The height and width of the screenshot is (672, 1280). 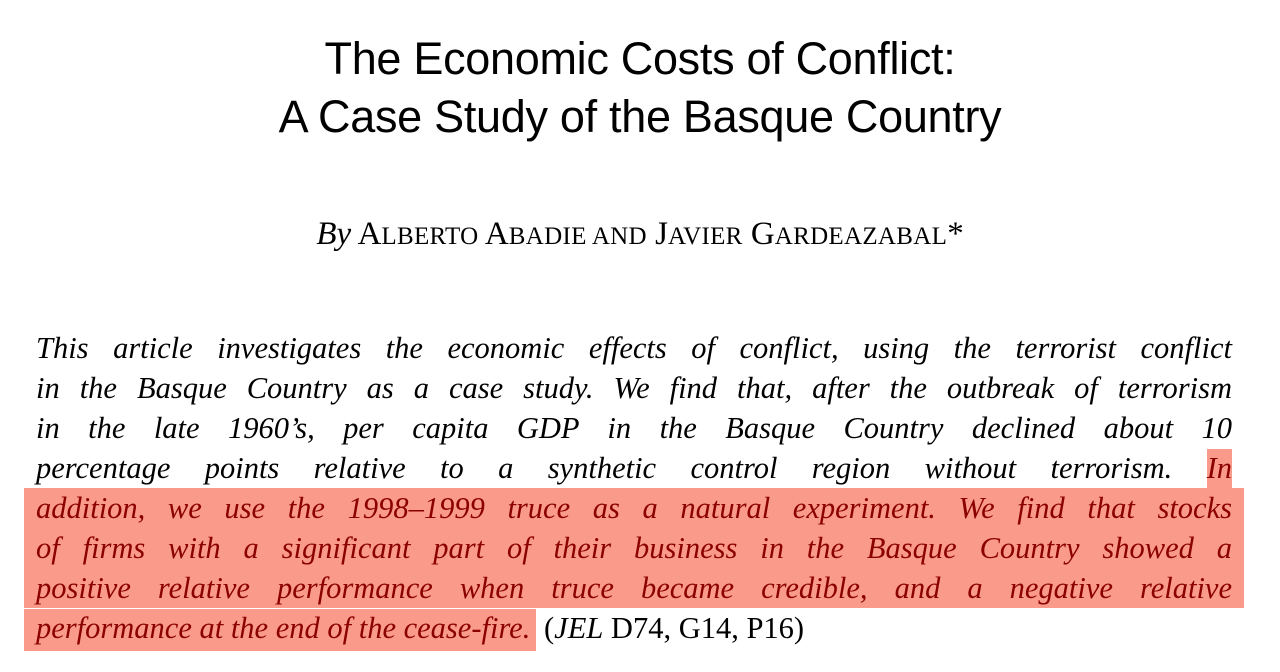 What do you see at coordinates (640, 116) in the screenshot?
I see `title-line-2: A Case Study of the Basque Country` at bounding box center [640, 116].